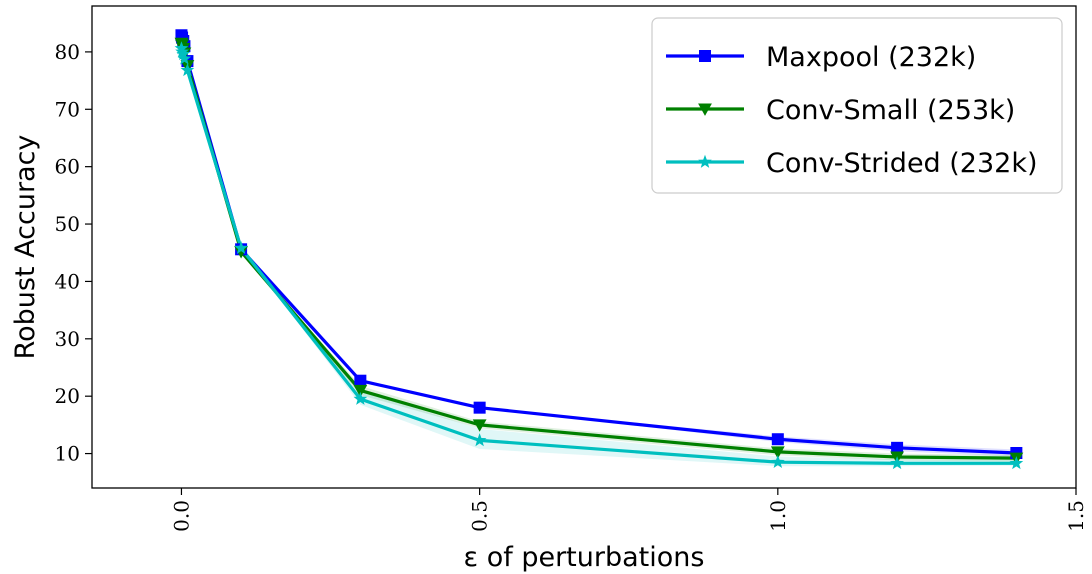 The height and width of the screenshot is (574, 1092). I want to click on x-tick-label: 0.5, so click(480, 516).